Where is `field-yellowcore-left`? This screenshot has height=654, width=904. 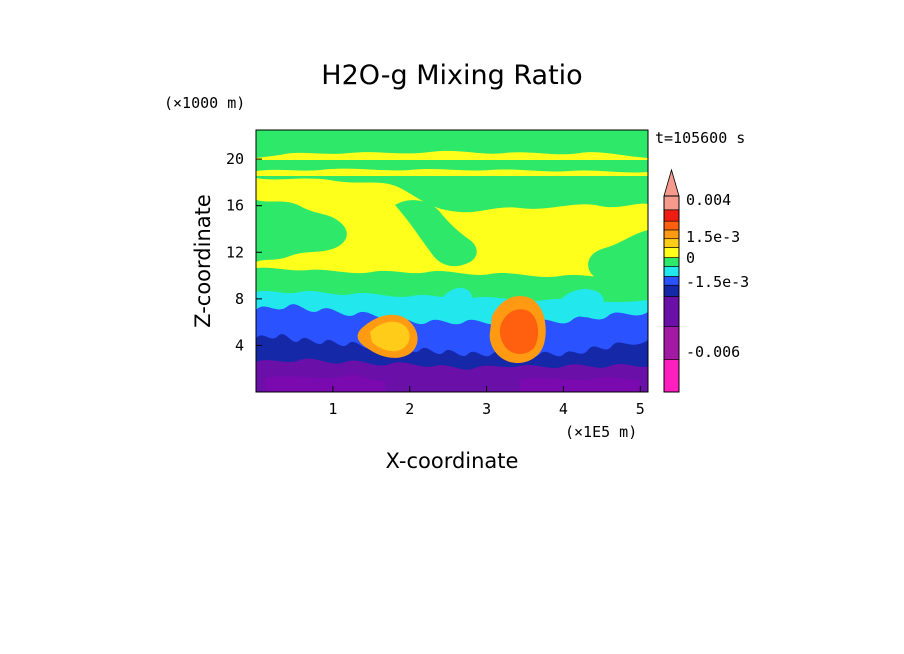 field-yellowcore-left is located at coordinates (390, 336).